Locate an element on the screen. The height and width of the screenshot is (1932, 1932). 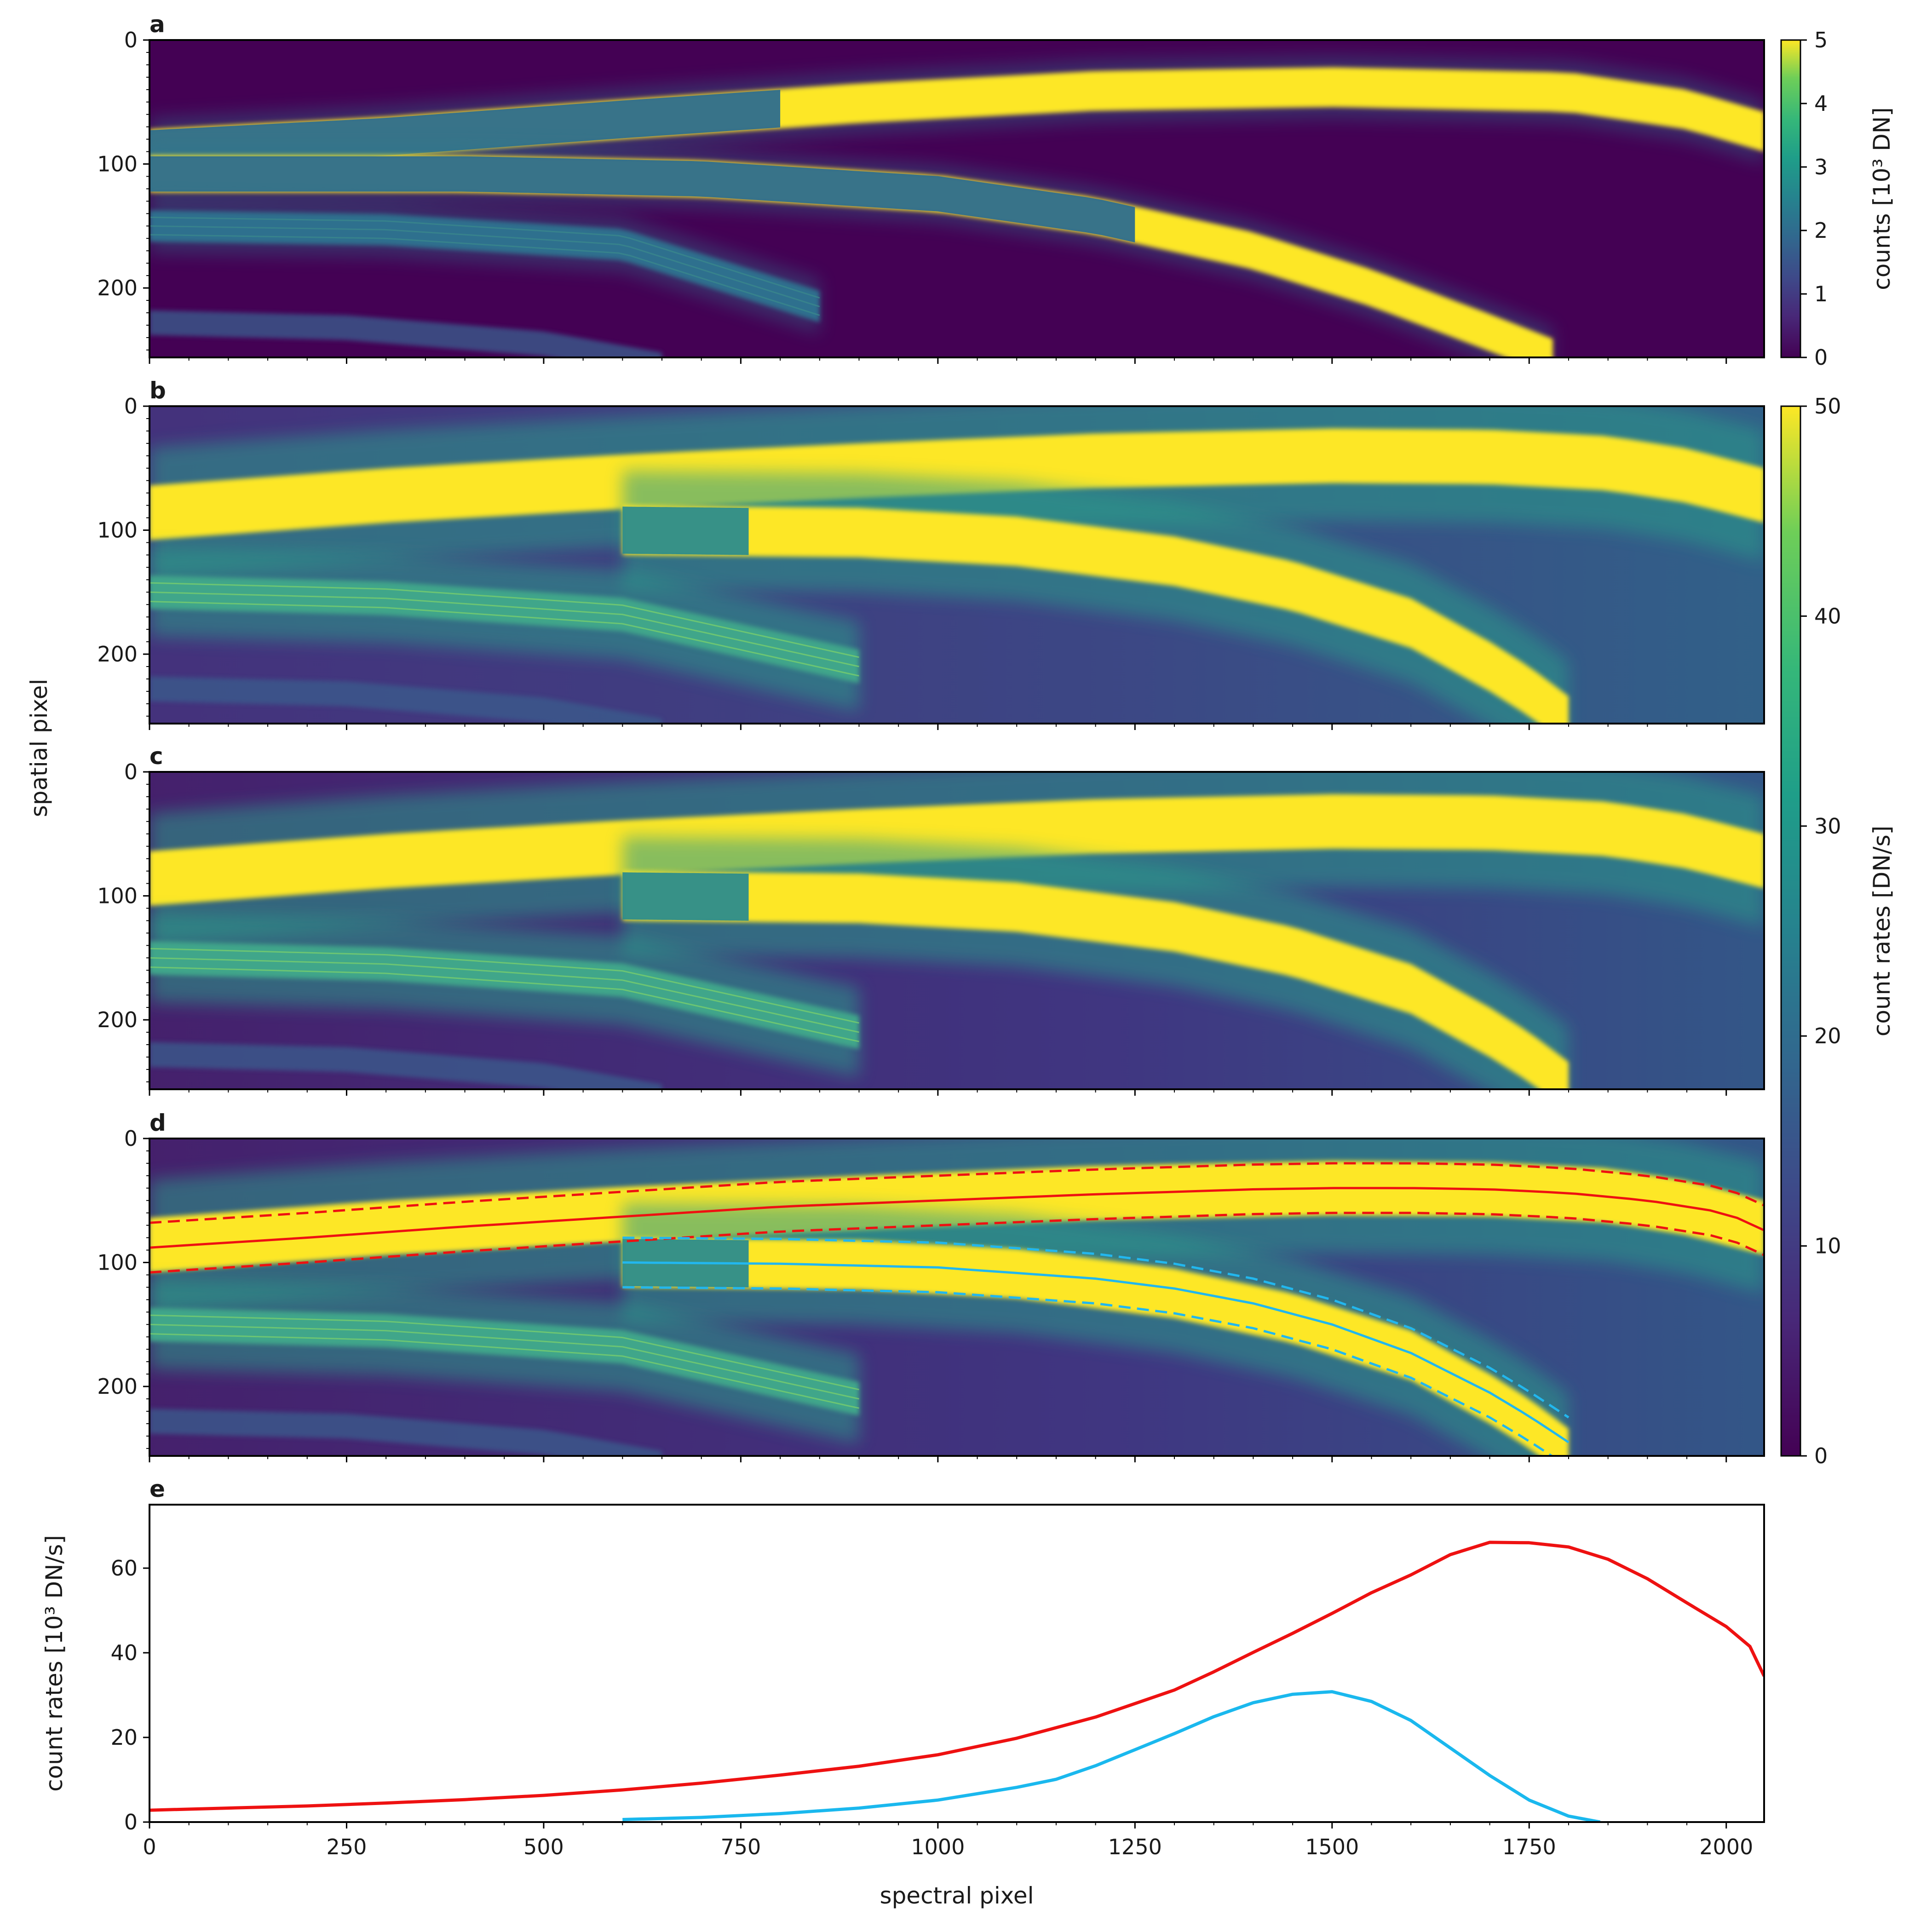
panel-d-overlay-1-center-line is located at coordinates (957, 1218).